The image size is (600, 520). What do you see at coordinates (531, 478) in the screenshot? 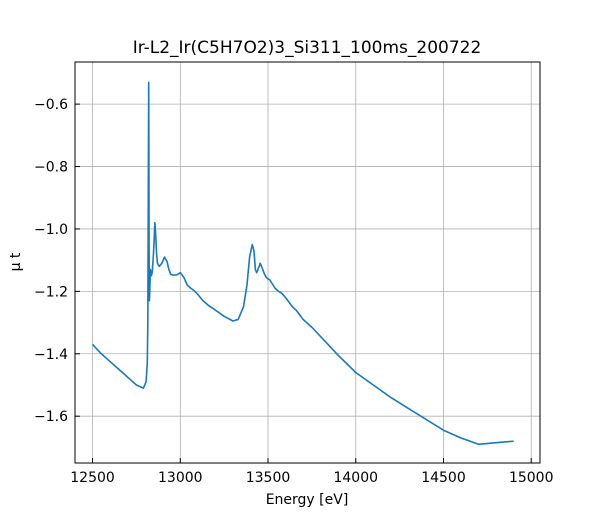
I see `x-tick-label: 15000` at bounding box center [531, 478].